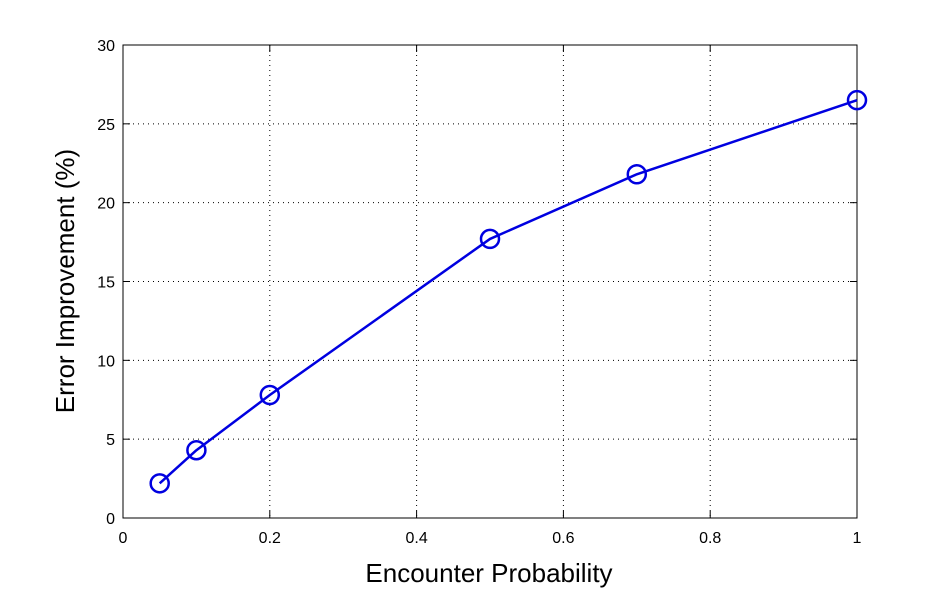  Describe the element at coordinates (106, 361) in the screenshot. I see `y-tick-label: 10` at that location.